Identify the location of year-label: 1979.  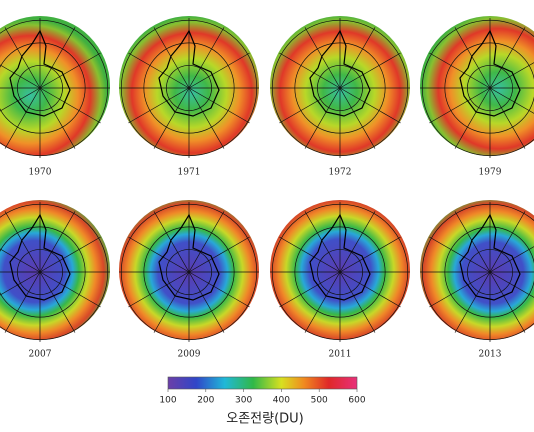
(490, 173).